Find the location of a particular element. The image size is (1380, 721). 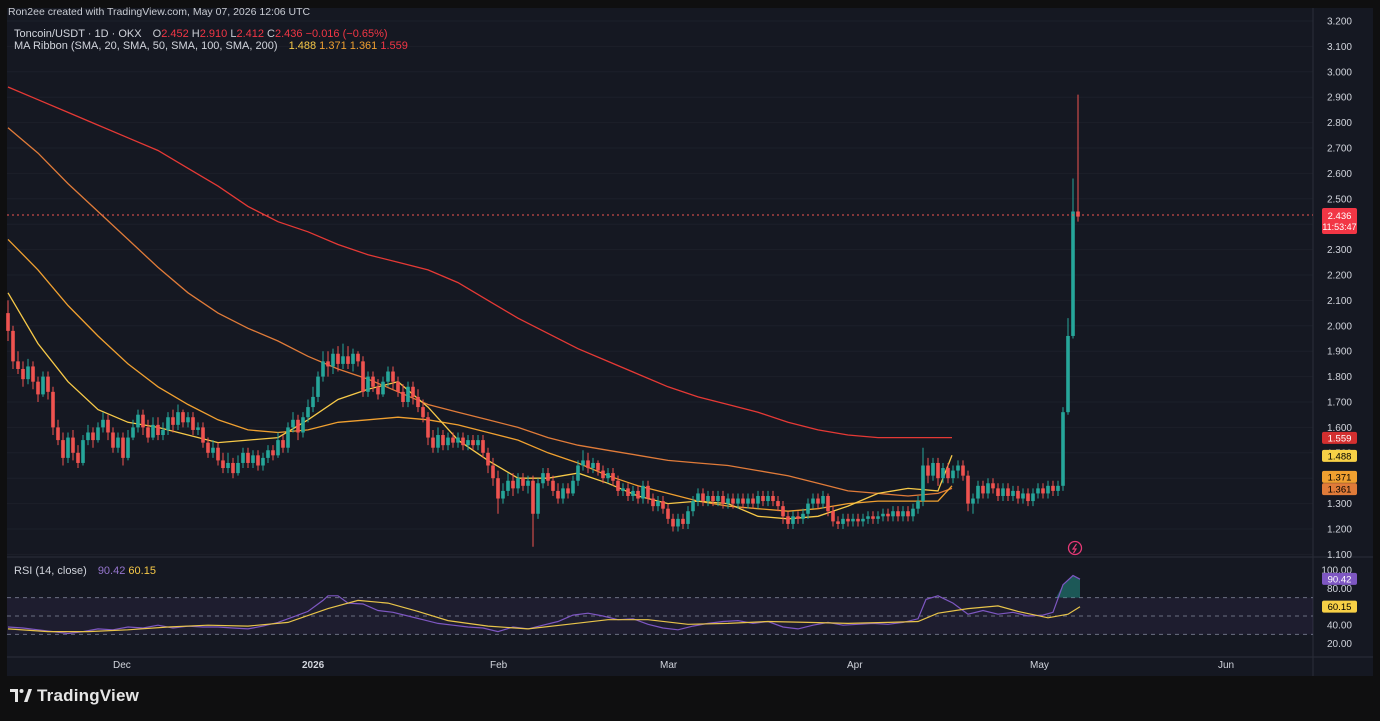

time-tick-label: Jun is located at coordinates (1226, 665).